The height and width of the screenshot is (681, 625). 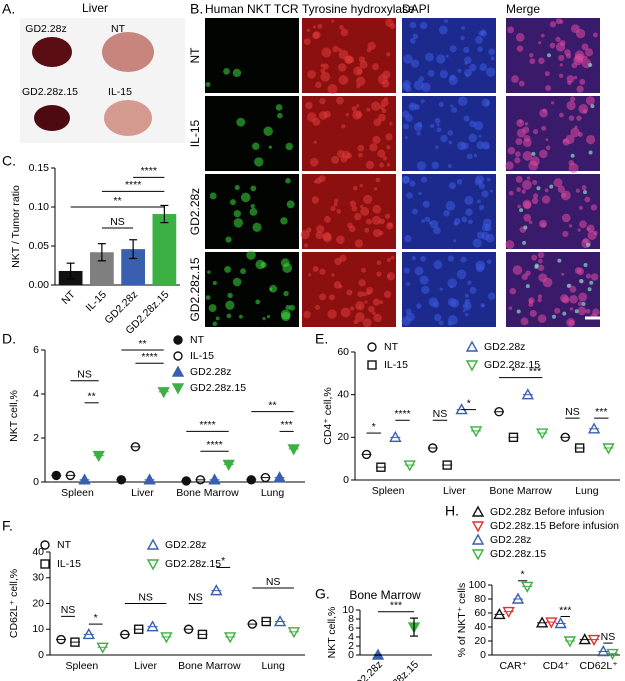 What do you see at coordinates (273, 493) in the screenshot?
I see `x-tick-label: Lung` at bounding box center [273, 493].